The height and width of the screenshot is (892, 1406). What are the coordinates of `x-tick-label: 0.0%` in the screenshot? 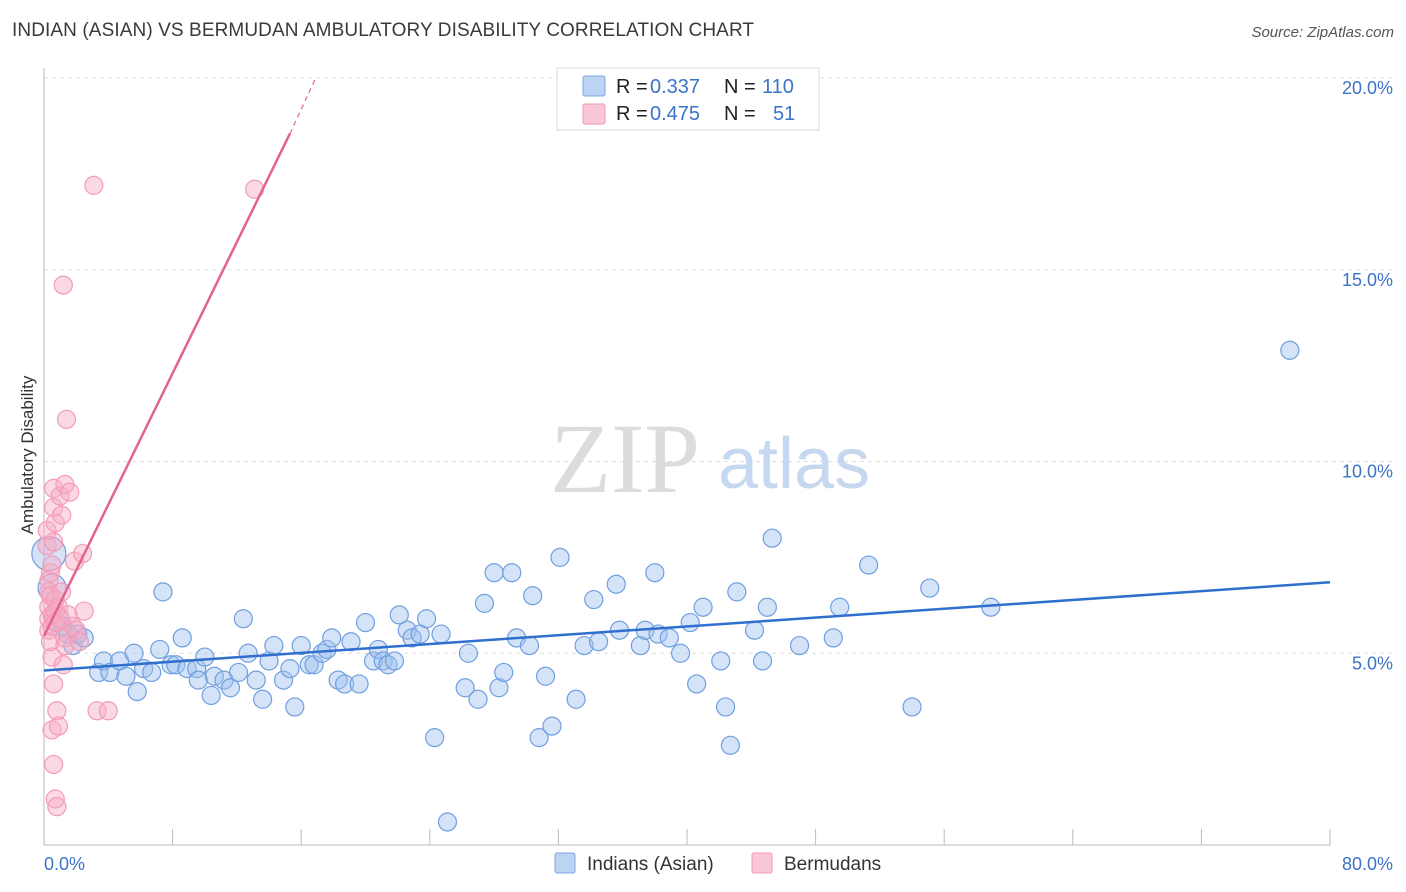 It's located at (64, 864).